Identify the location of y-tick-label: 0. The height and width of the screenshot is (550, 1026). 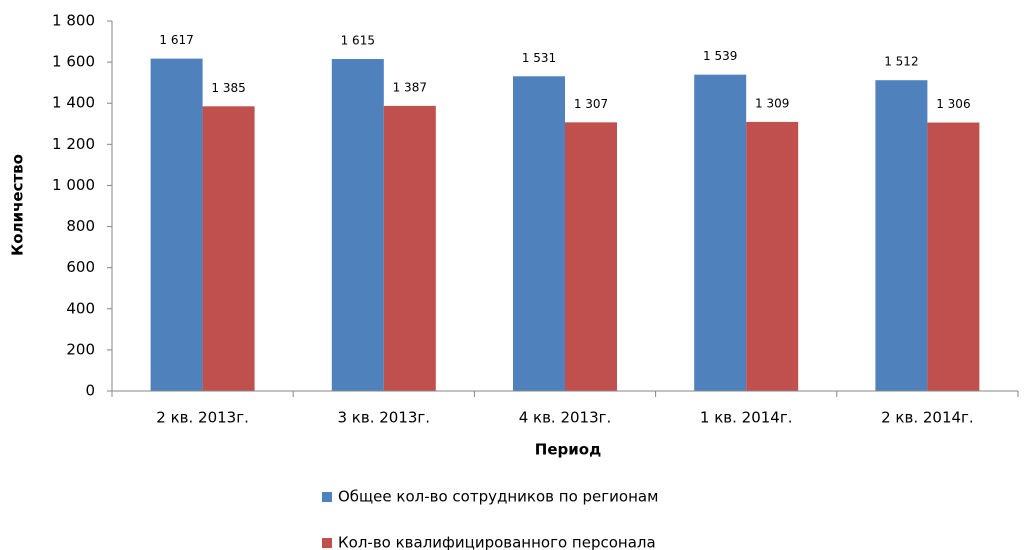
(90, 391).